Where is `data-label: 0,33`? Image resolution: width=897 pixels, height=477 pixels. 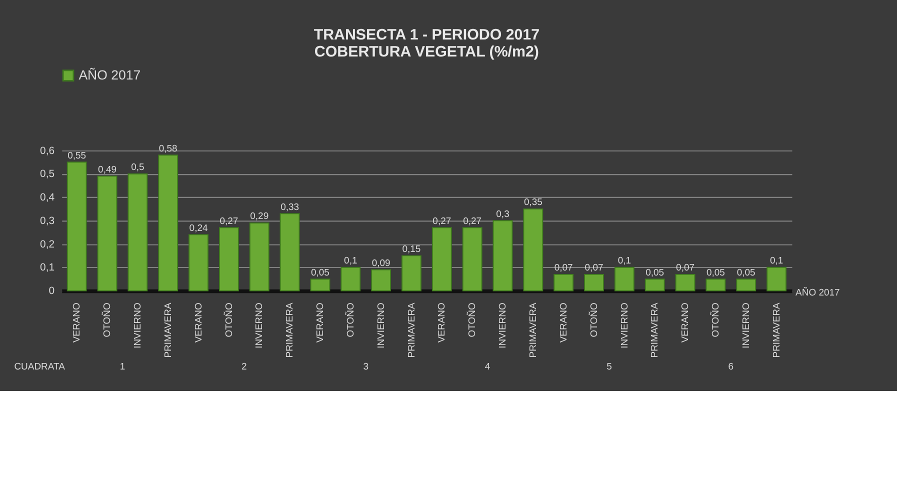
data-label: 0,33 is located at coordinates (290, 207).